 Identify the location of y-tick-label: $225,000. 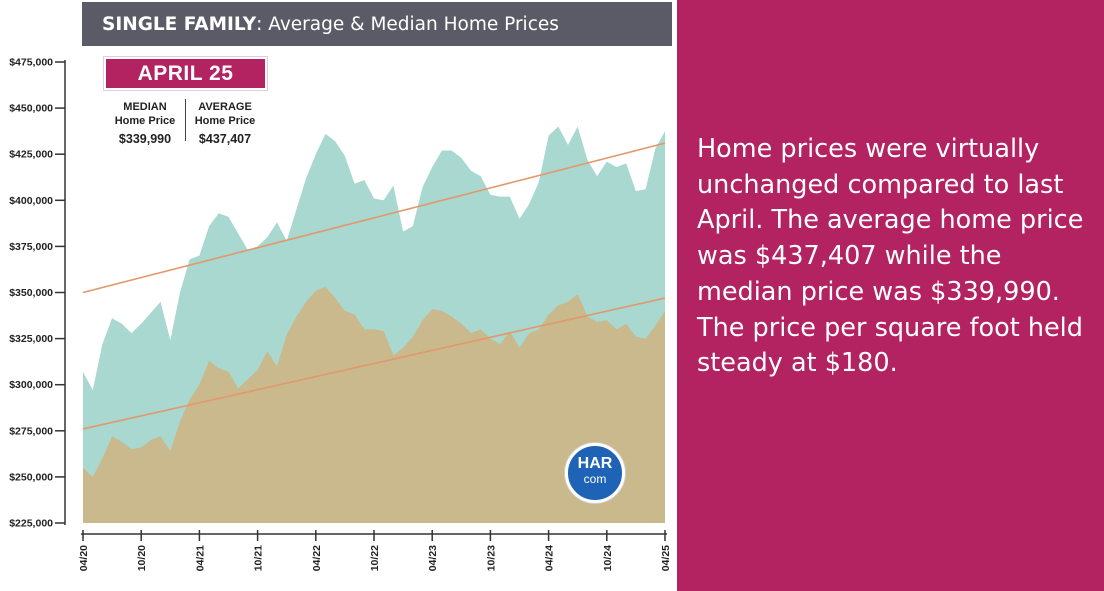
(31, 524).